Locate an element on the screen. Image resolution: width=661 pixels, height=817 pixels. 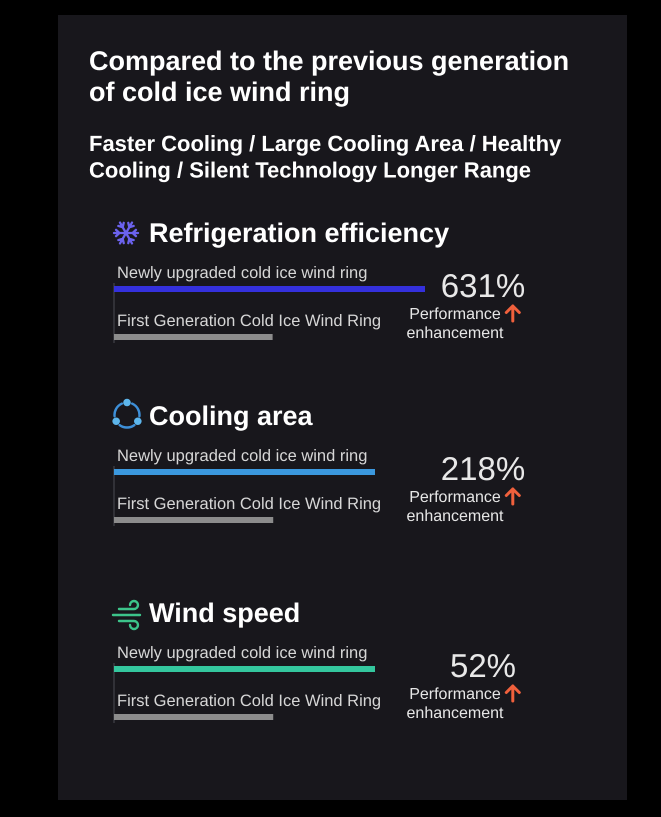
annotation: Performance enhancement is located at coordinates (455, 324).